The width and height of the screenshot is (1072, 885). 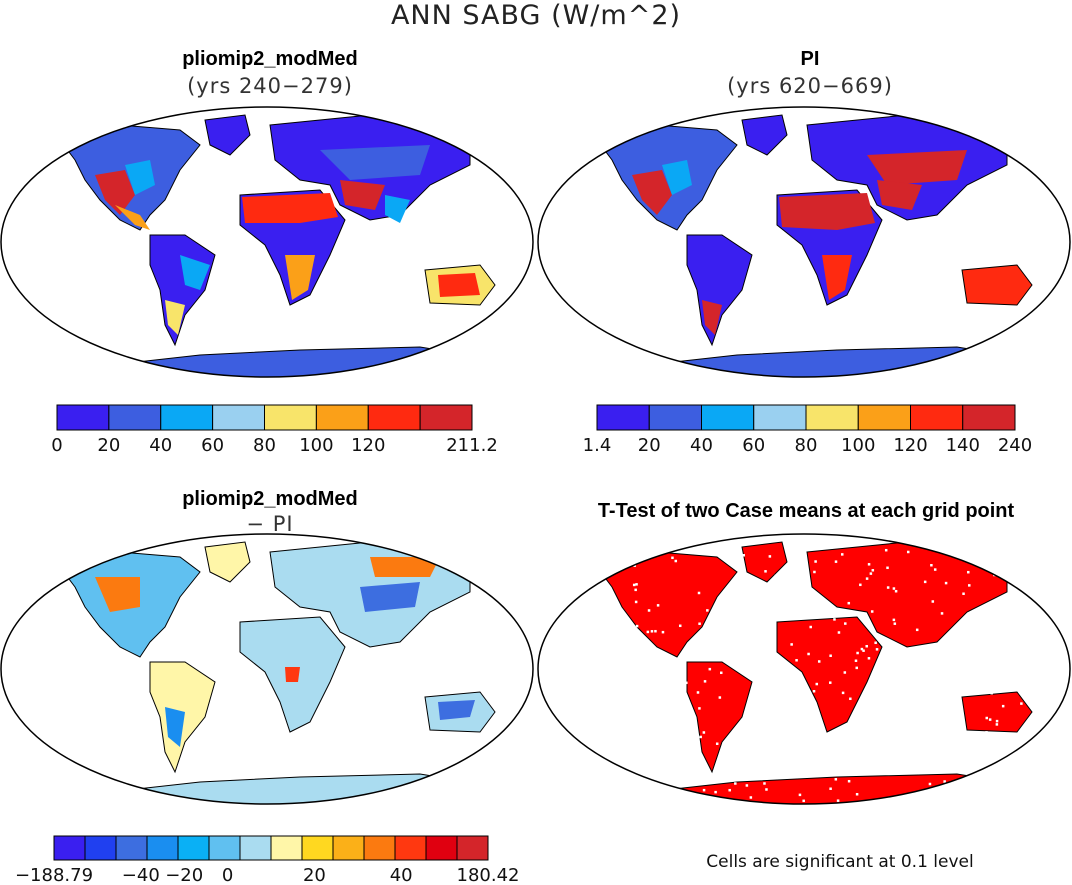 What do you see at coordinates (488, 875) in the screenshot?
I see `colorbar-tick-label: 180.42` at bounding box center [488, 875].